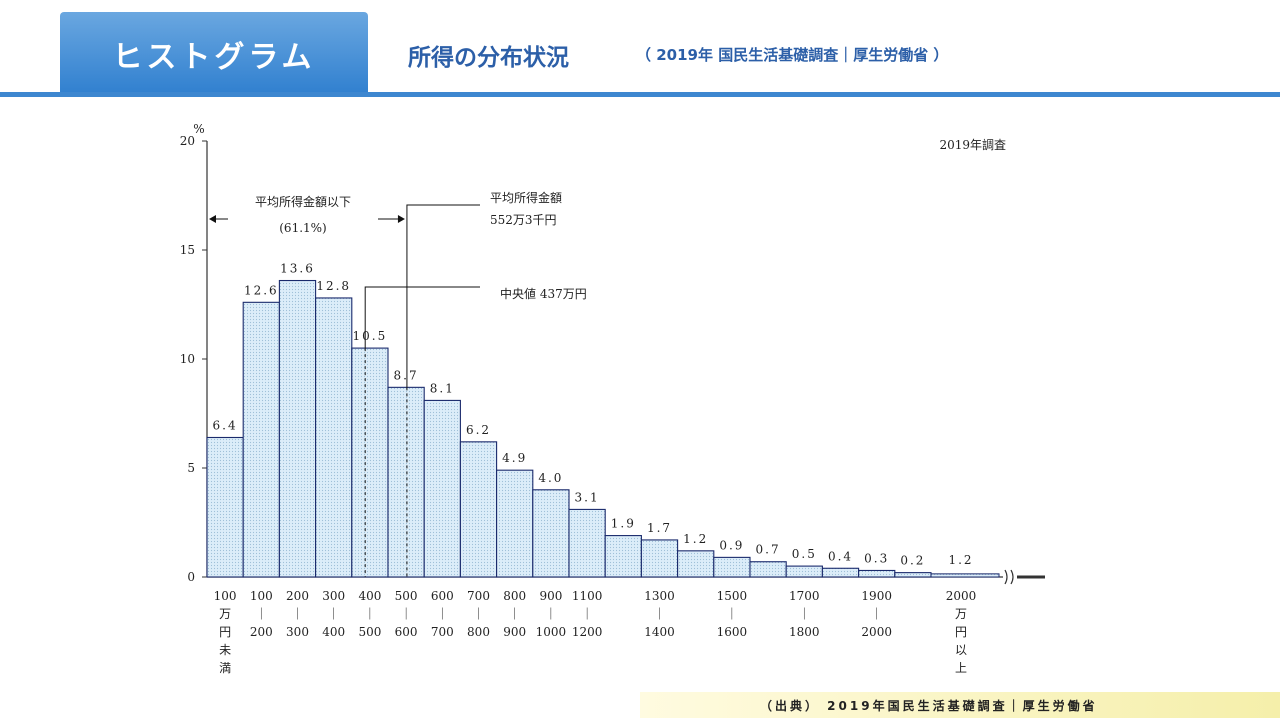  I want to click on bar-value-label: 0.5, so click(804, 554).